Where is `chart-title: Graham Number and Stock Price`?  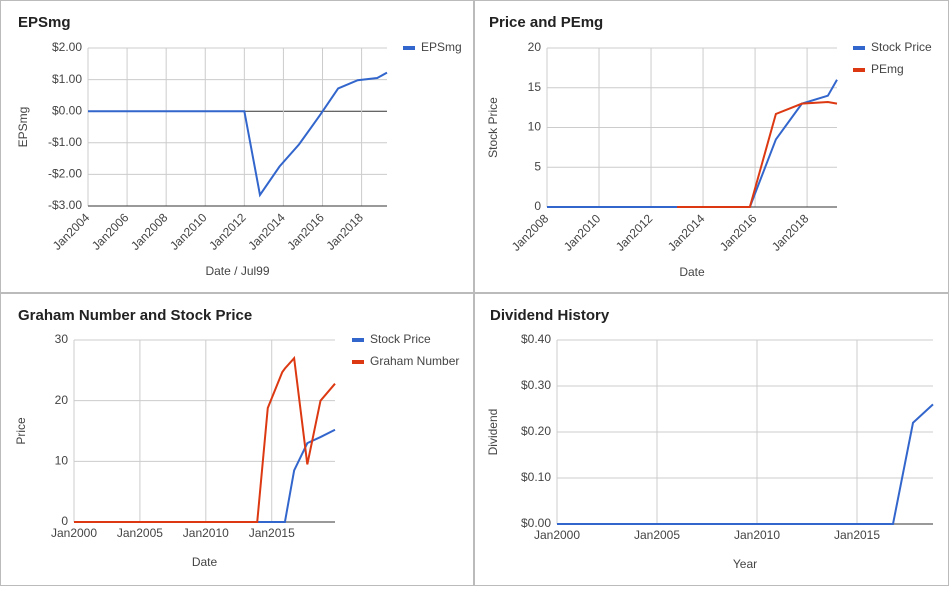
chart-title: Graham Number and Stock Price is located at coordinates (135, 315).